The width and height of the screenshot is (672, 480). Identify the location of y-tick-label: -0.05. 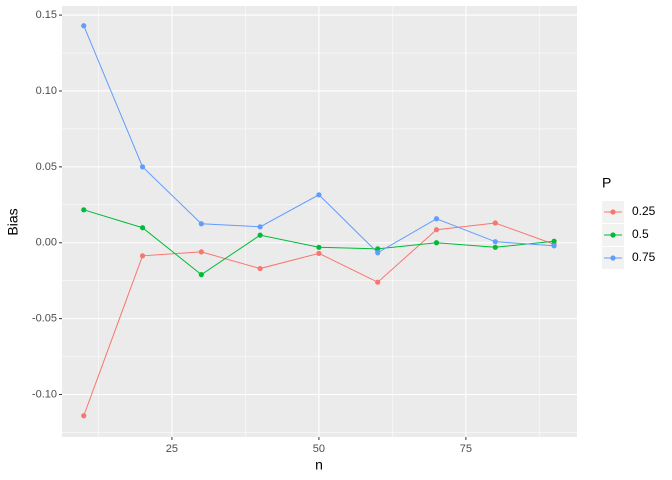
(44, 319).